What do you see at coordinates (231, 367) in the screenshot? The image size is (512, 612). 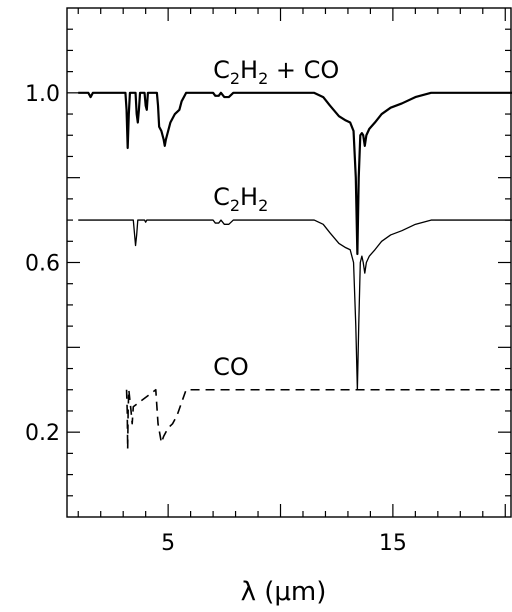 I see `curve-label-co: CO` at bounding box center [231, 367].